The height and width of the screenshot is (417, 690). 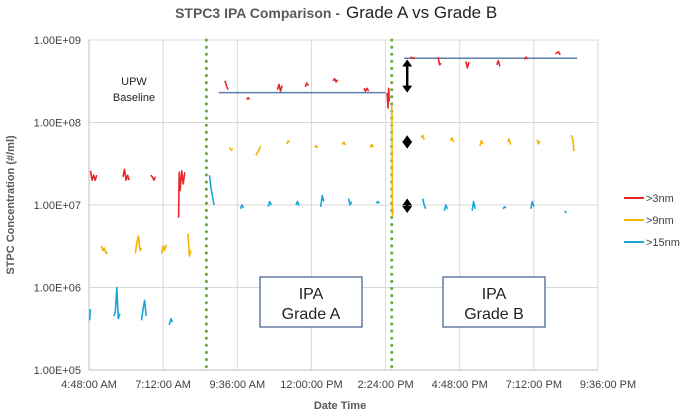 I want to click on x-tick-label: 12:00:00 PM, so click(x=311, y=385).